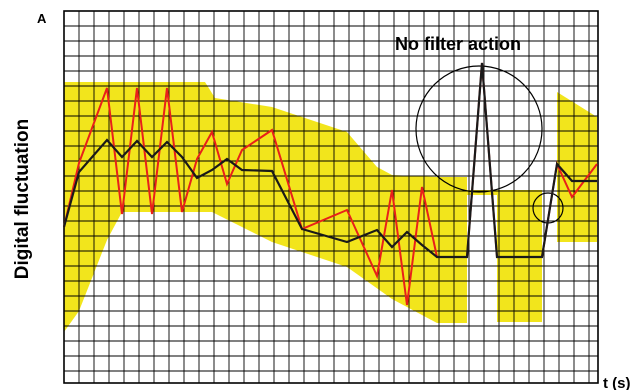 The height and width of the screenshot is (390, 640). Describe the element at coordinates (479, 129) in the screenshot. I see `no-filter-circle` at that location.